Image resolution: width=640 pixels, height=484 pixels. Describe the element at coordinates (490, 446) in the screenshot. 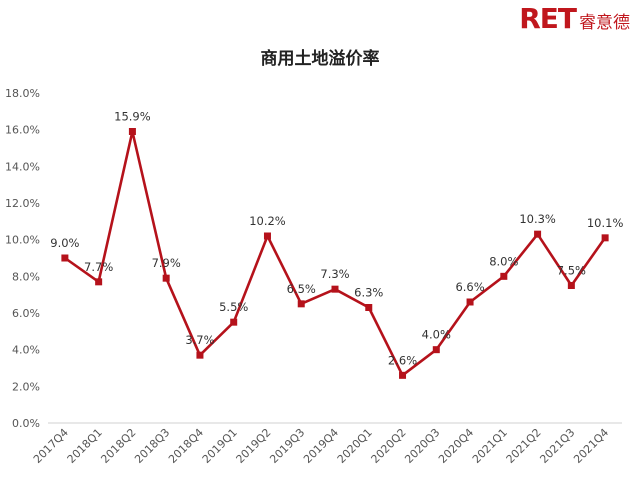

I see `x-tick-label: 2021Q1` at that location.